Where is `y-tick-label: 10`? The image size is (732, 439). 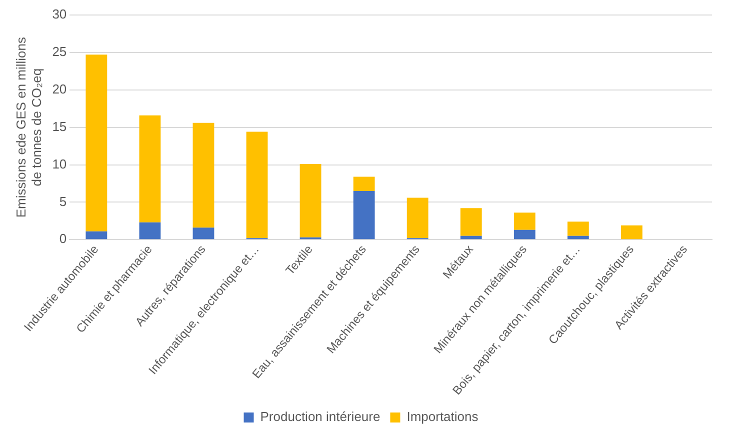 y-tick-label: 10 is located at coordinates (59, 164).